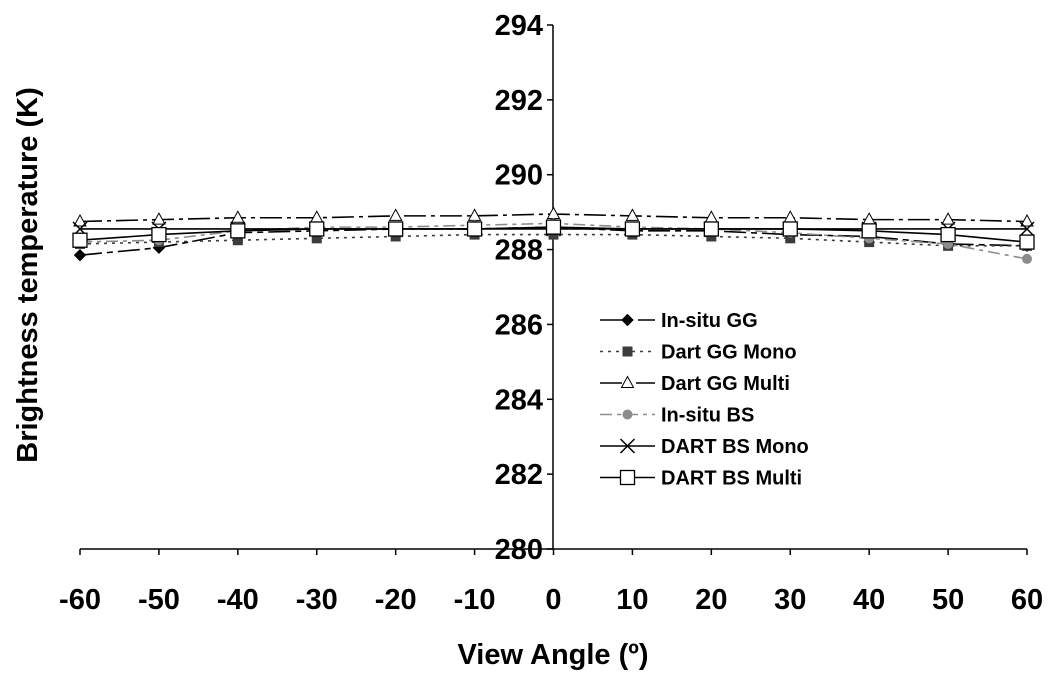 The image size is (1051, 673). Describe the element at coordinates (519, 251) in the screenshot. I see `y-tick-label: 288` at that location.